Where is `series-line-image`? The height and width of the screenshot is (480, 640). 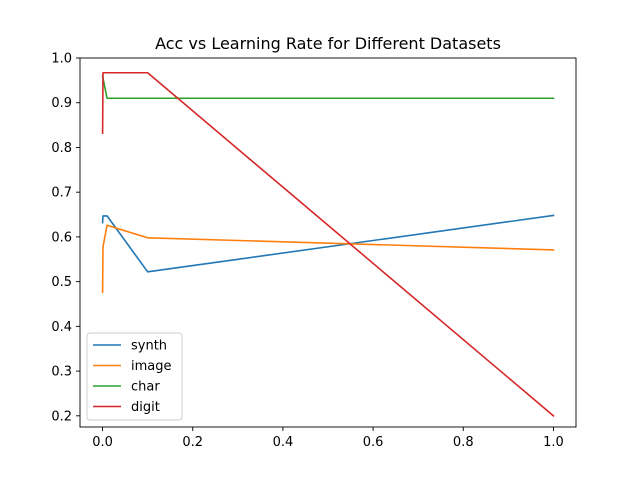
series-line-image is located at coordinates (328, 259).